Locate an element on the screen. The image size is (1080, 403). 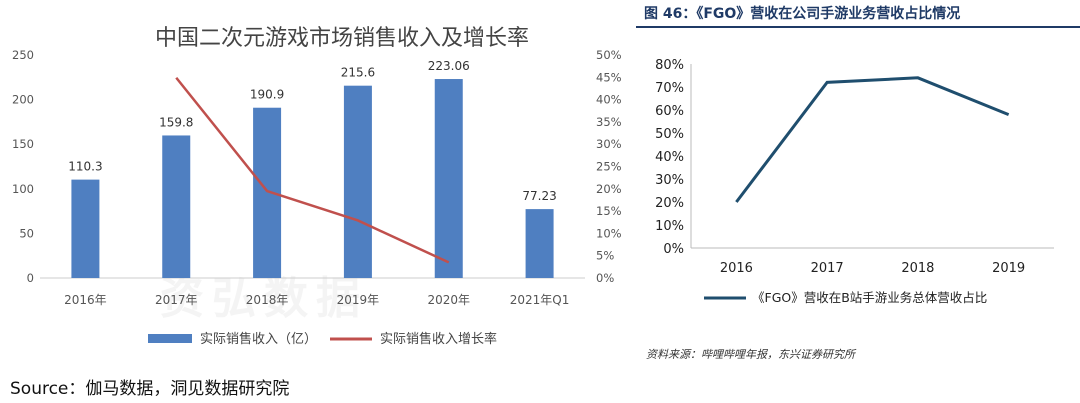
y-tick-label: 60% is located at coordinates (669, 111).